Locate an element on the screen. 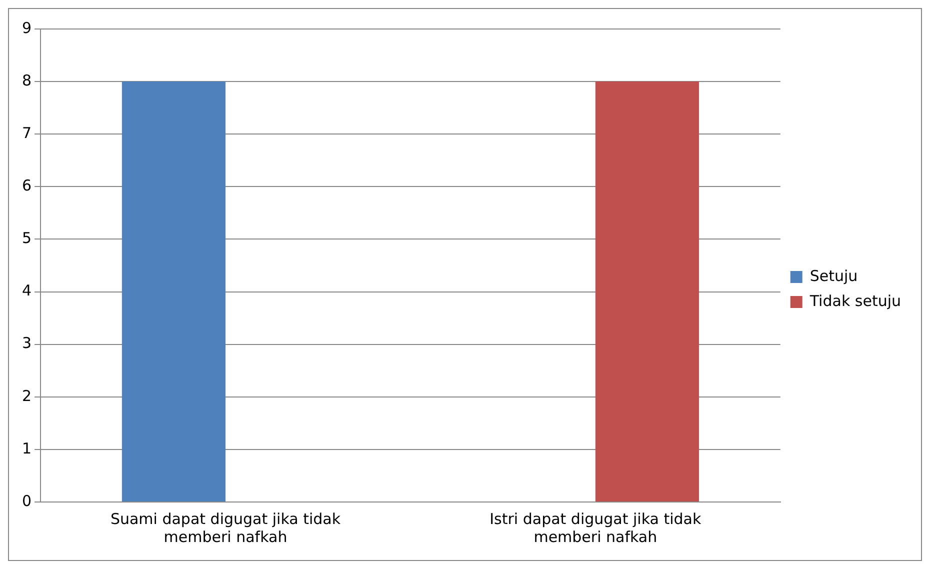  x-tick-label: Suami dapat digugat jika tidak memberi nafkah is located at coordinates (225, 528).